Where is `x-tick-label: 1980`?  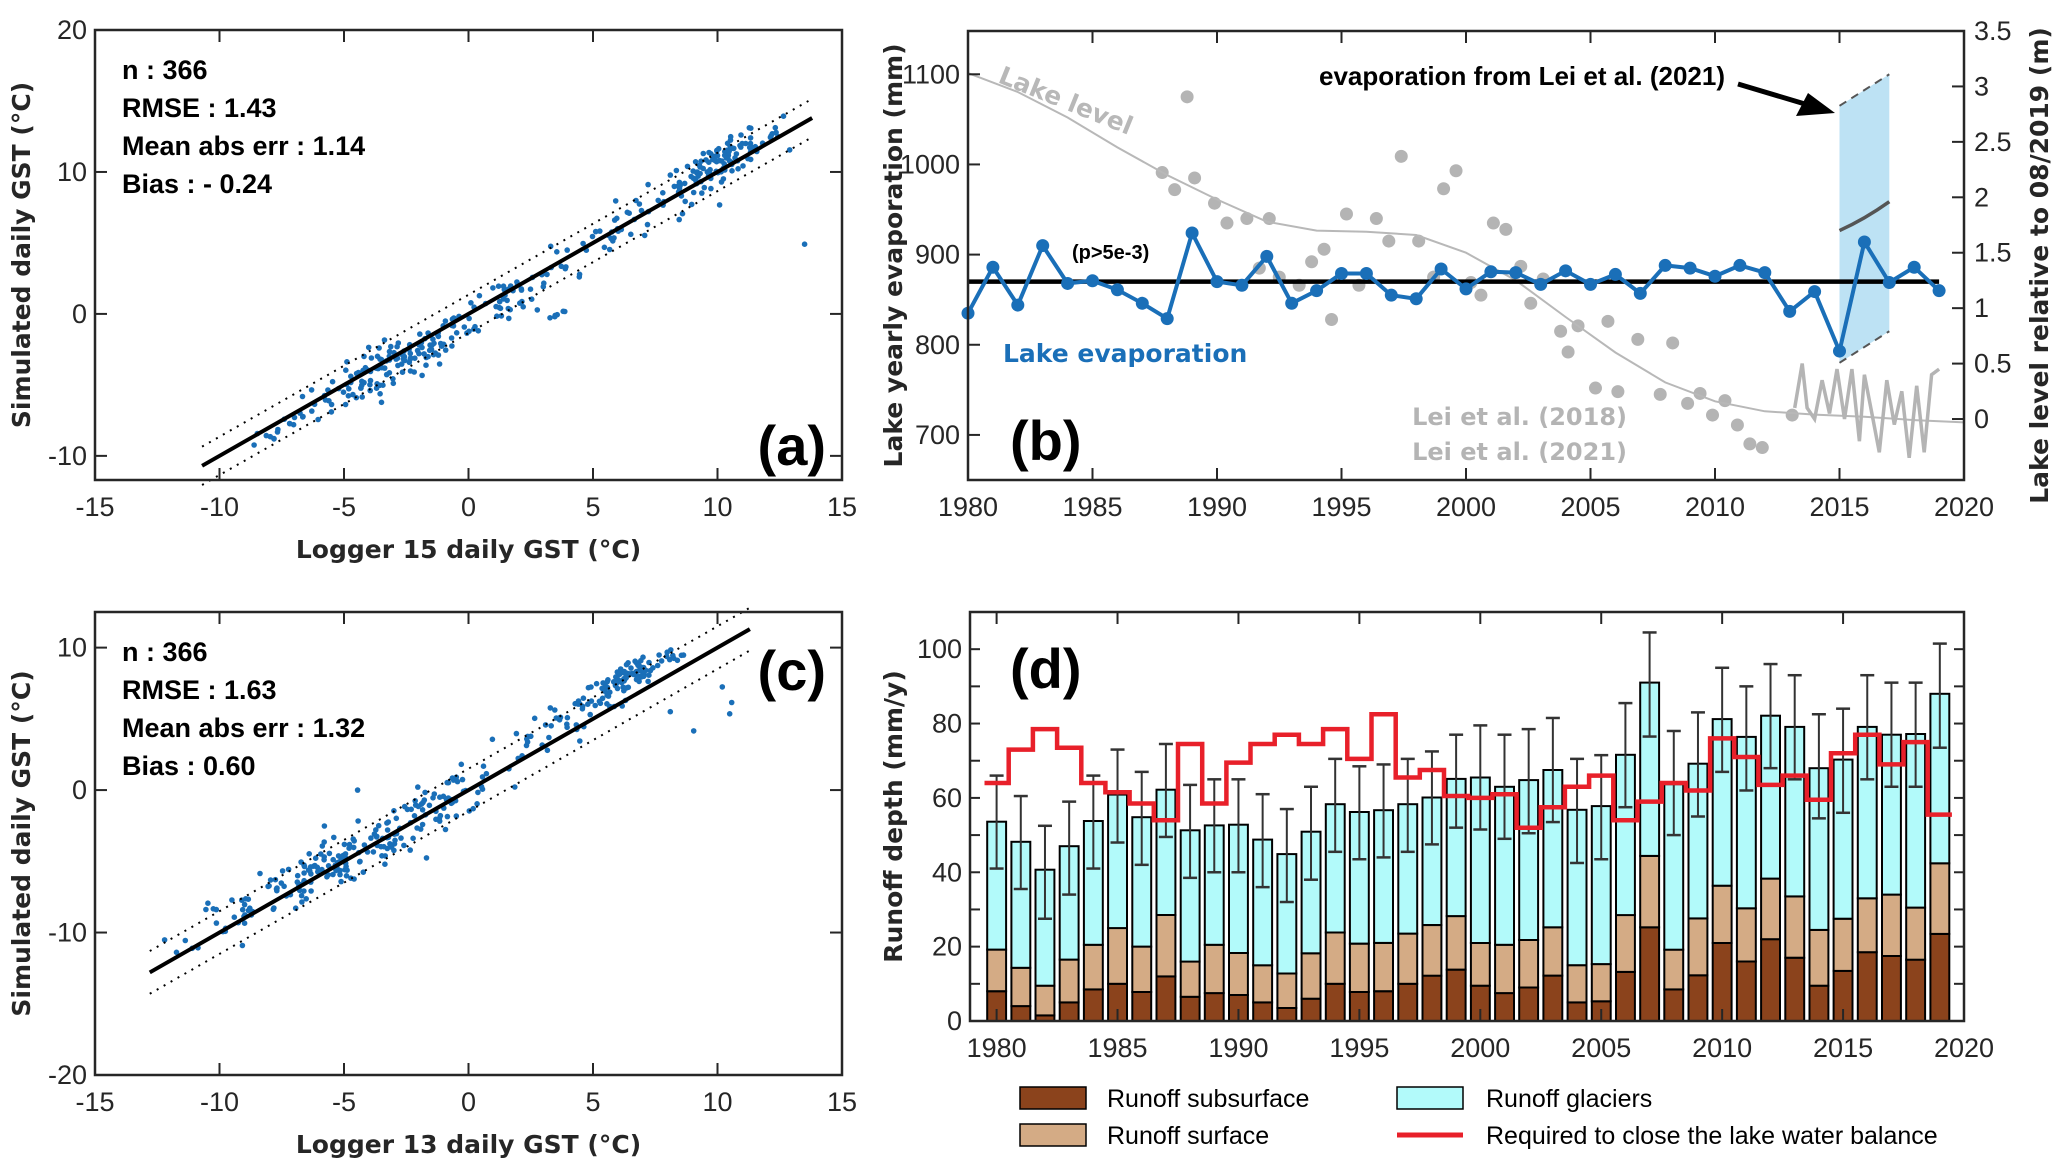
x-tick-label: 1980 is located at coordinates (997, 1048).